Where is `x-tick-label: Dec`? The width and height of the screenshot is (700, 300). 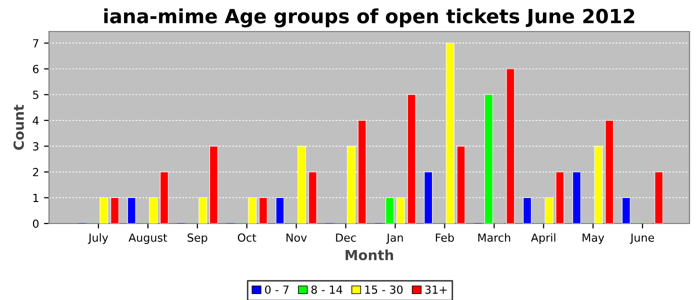
x-tick-label: Dec is located at coordinates (346, 238).